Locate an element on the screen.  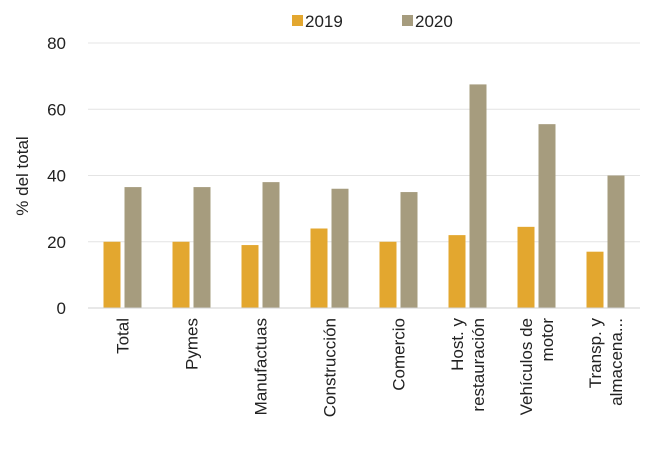
y-axis-ticks: 0 20 40 60 80 is located at coordinates (56, 176).